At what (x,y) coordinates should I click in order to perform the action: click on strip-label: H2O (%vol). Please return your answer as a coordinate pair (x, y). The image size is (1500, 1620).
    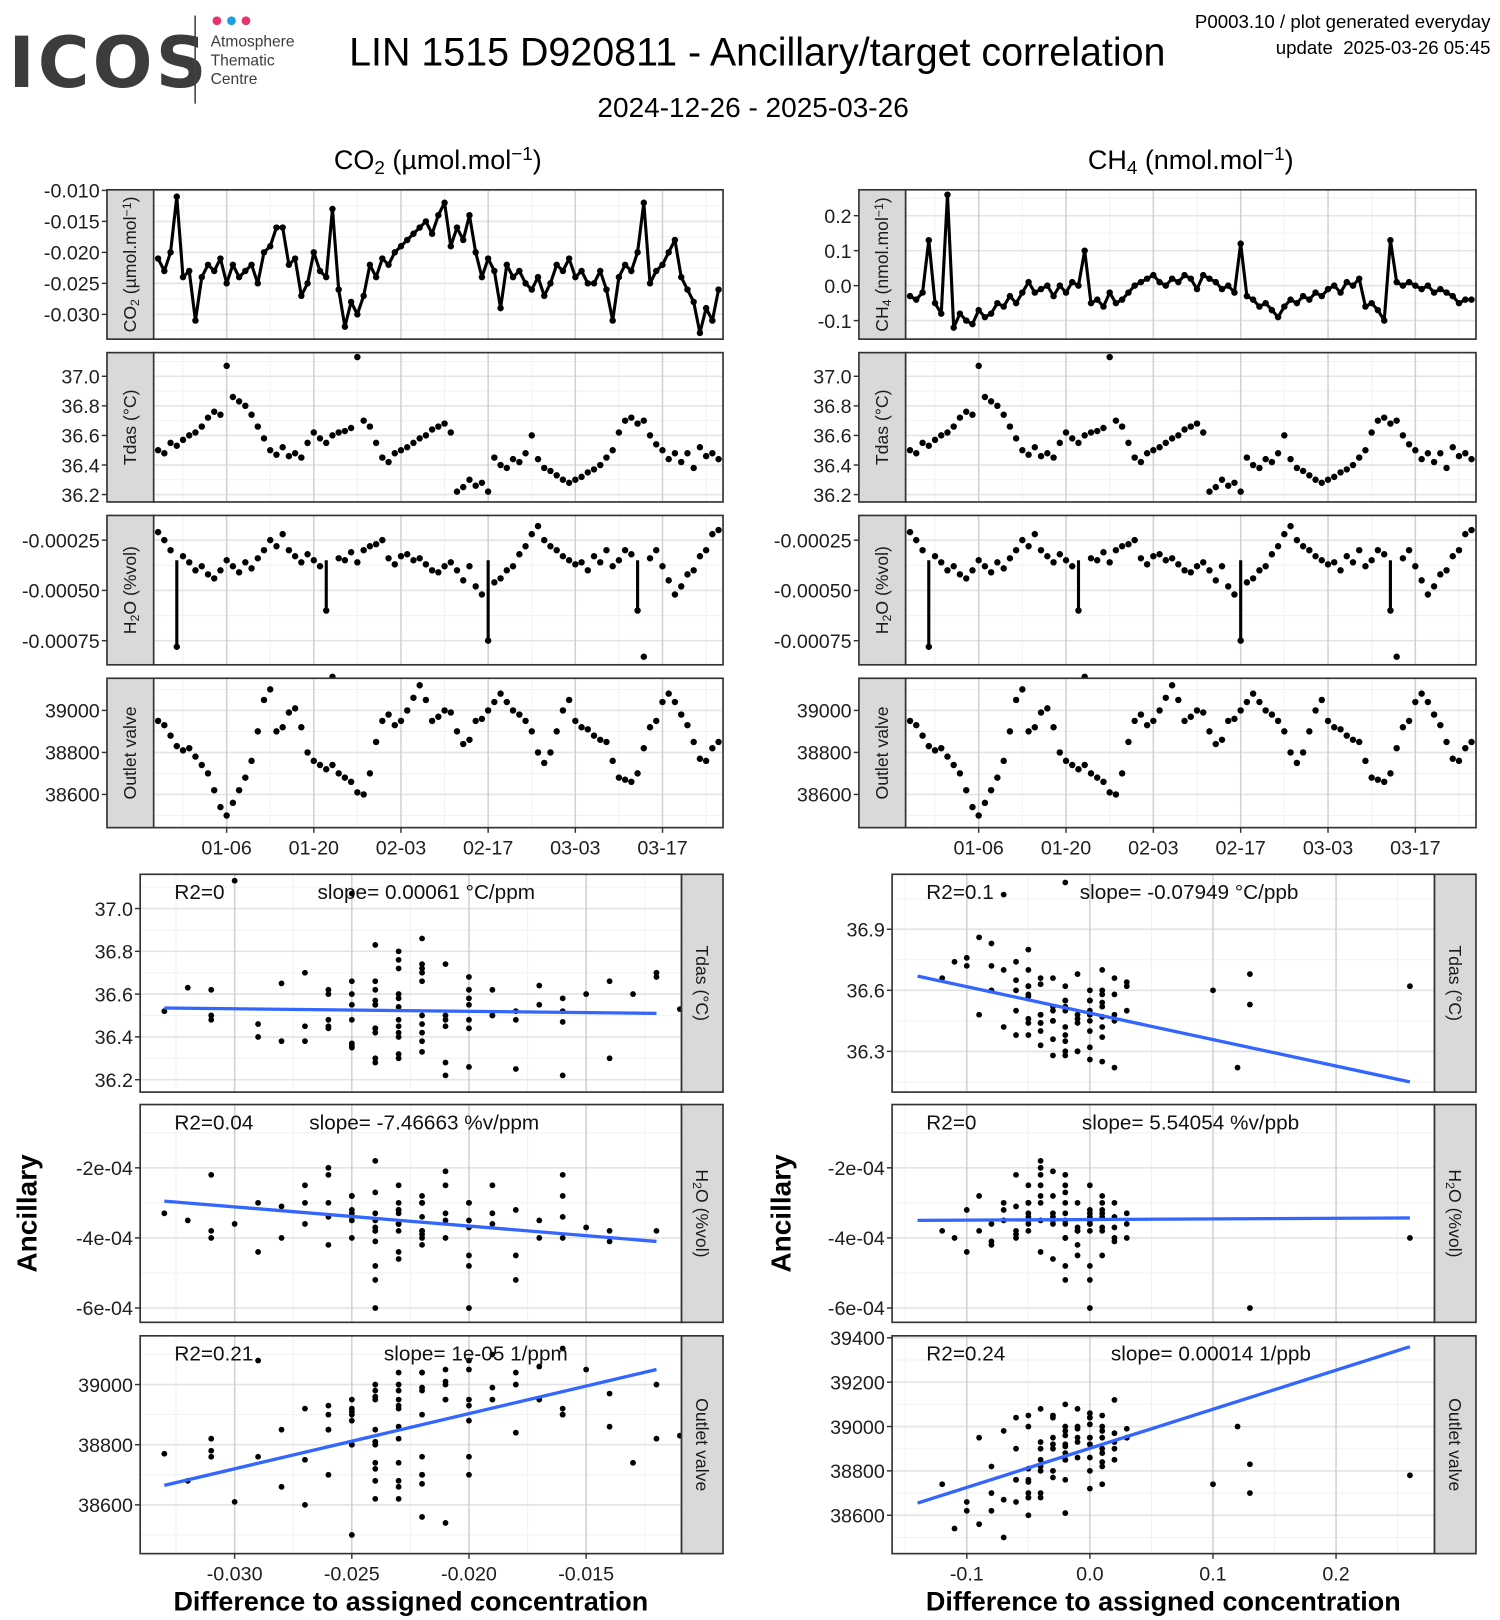
    Looking at the image, I should click on (883, 590).